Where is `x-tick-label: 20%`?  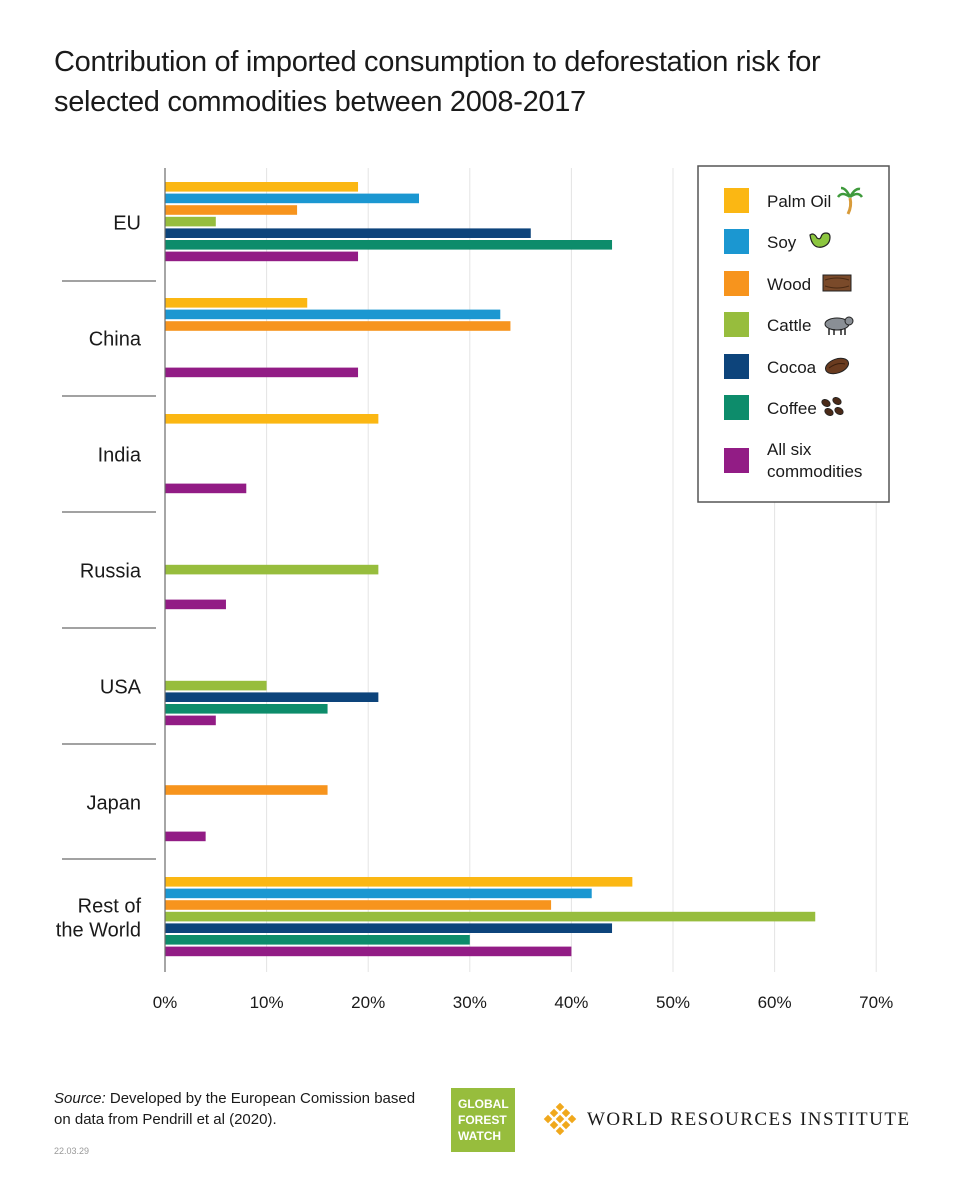 x-tick-label: 20% is located at coordinates (368, 1002).